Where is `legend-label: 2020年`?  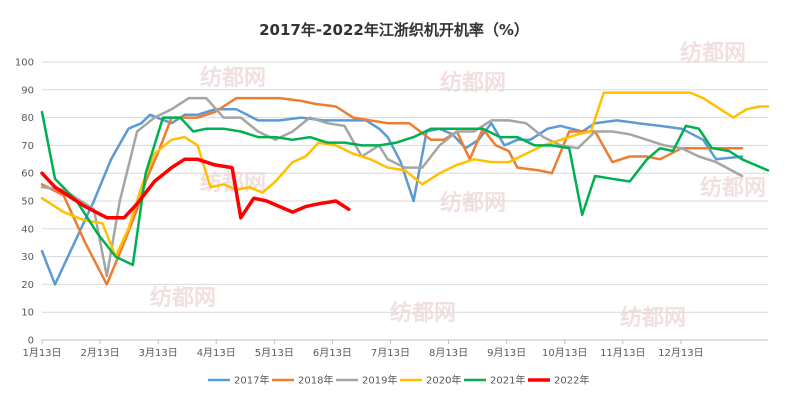
legend-label: 2020年 is located at coordinates (443, 380).